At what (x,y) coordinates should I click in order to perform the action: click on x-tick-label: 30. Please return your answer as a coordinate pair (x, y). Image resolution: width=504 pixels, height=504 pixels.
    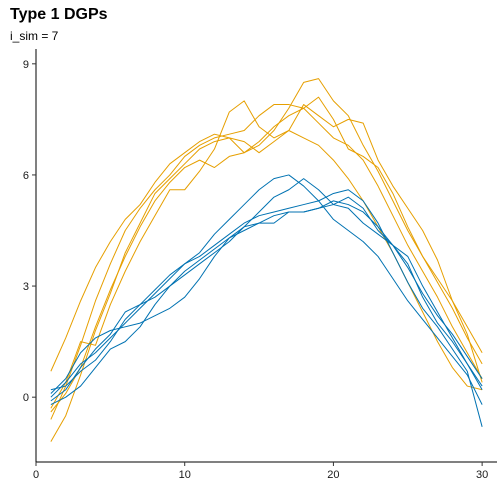
    Looking at the image, I should click on (482, 475).